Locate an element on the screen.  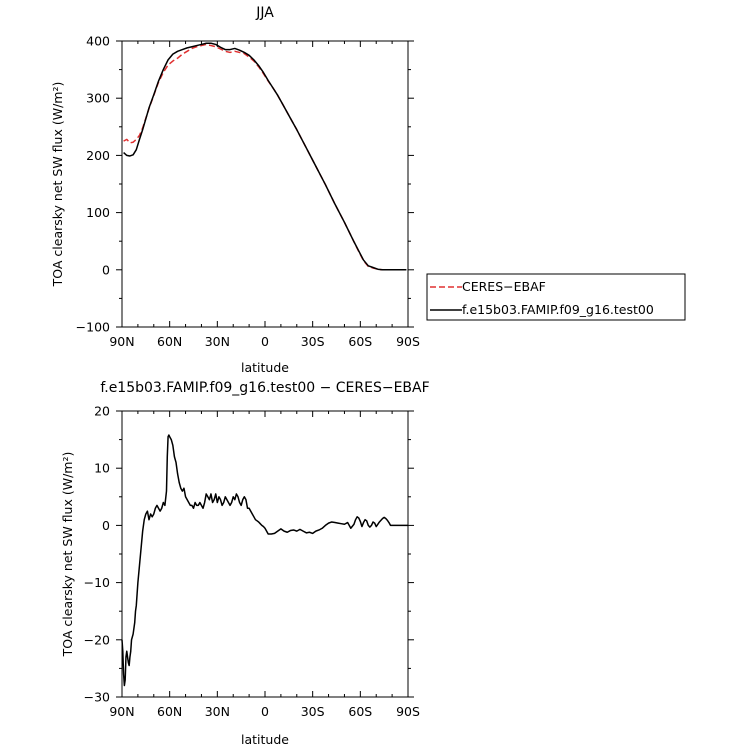
top-series-group is located at coordinates (265, 156).